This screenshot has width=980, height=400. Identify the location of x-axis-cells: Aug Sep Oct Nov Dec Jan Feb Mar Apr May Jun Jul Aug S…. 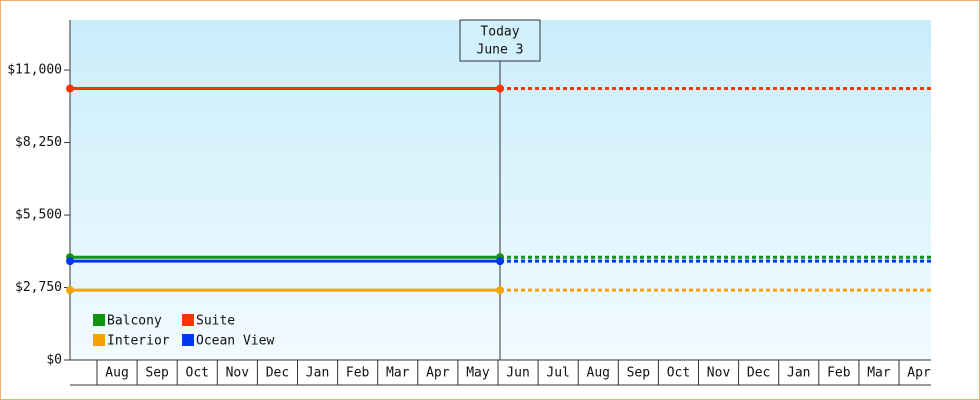
(513, 372).